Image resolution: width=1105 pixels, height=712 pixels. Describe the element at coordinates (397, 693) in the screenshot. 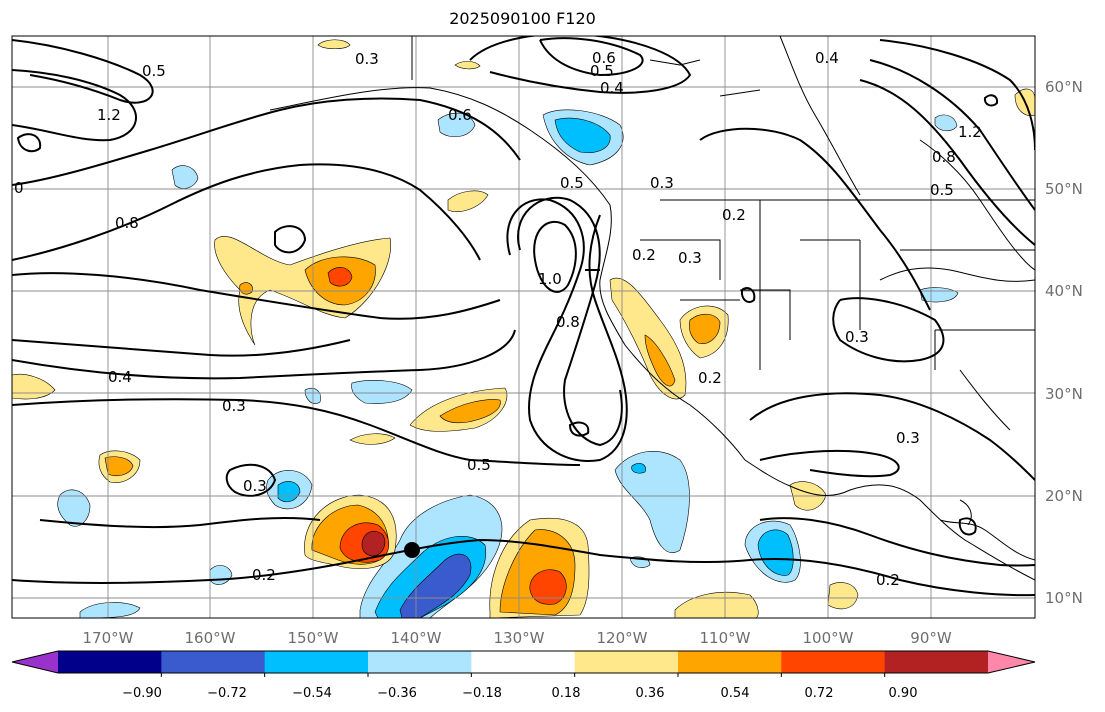

I see `colorbar-tick-label: −0.36` at that location.